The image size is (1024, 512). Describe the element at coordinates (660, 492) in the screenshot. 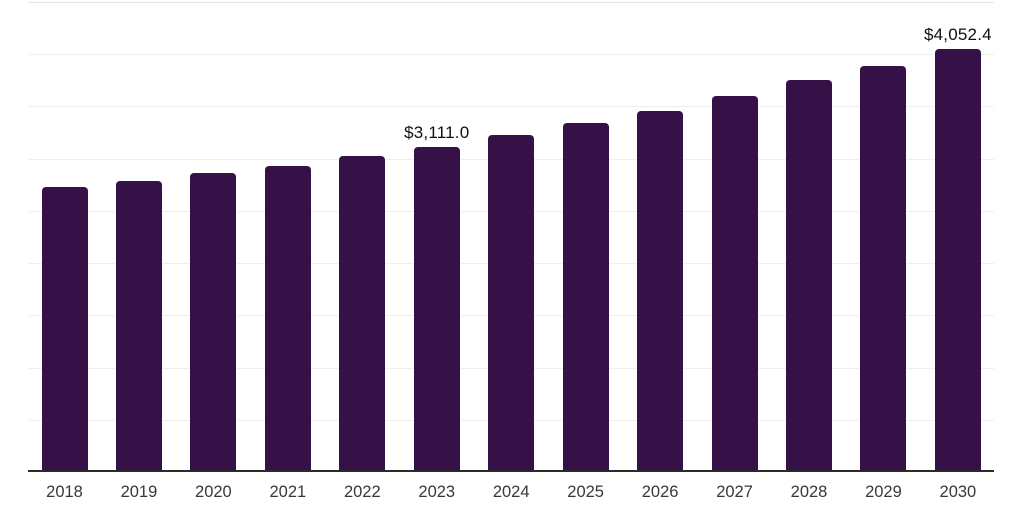

I see `x-tick-label-2026: 2026` at that location.